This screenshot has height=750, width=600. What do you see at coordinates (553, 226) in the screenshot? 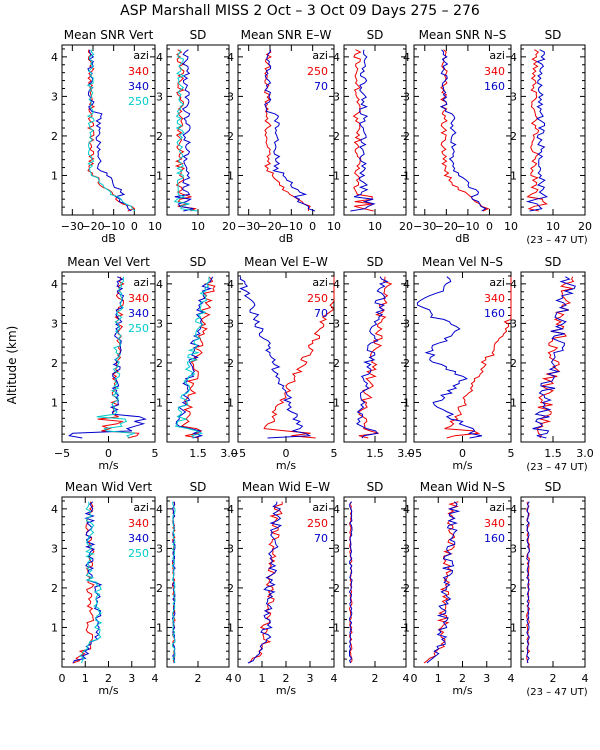
I see `x-tick-label: 10` at bounding box center [553, 226].